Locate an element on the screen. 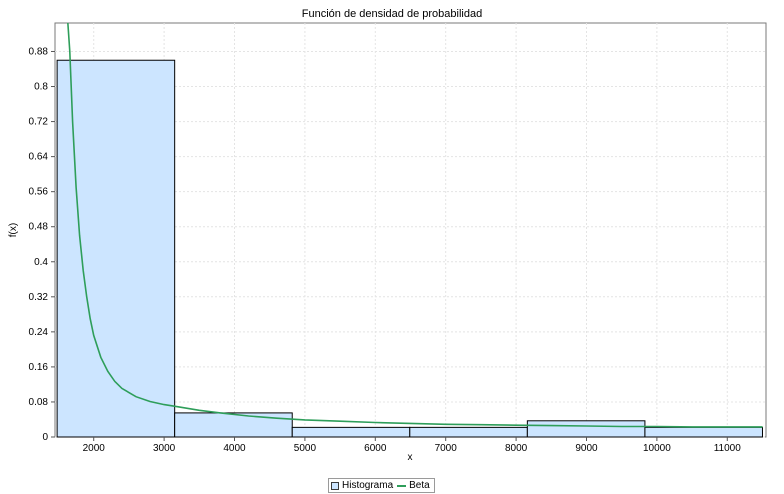 Image resolution: width=784 pixels, height=494 pixels. x-tick-label: 11000 is located at coordinates (728, 448).